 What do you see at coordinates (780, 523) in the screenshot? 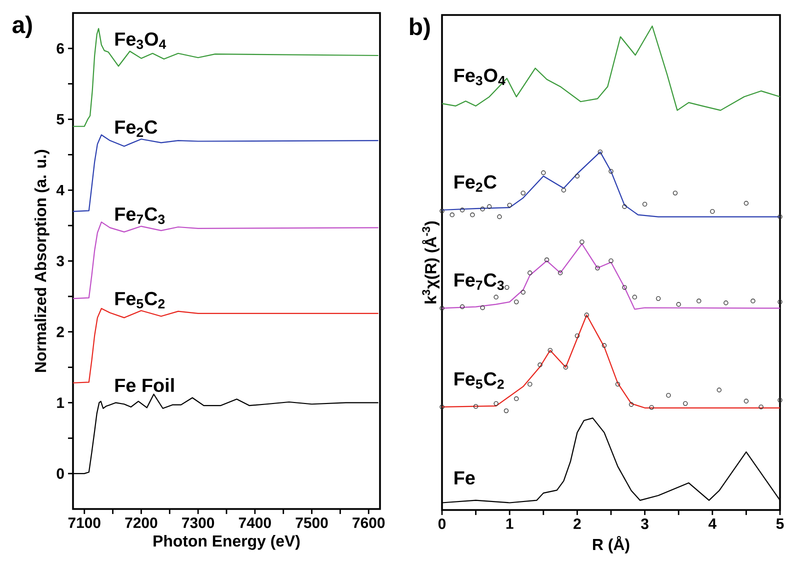
I see `x-tick-label: 5` at bounding box center [780, 523].